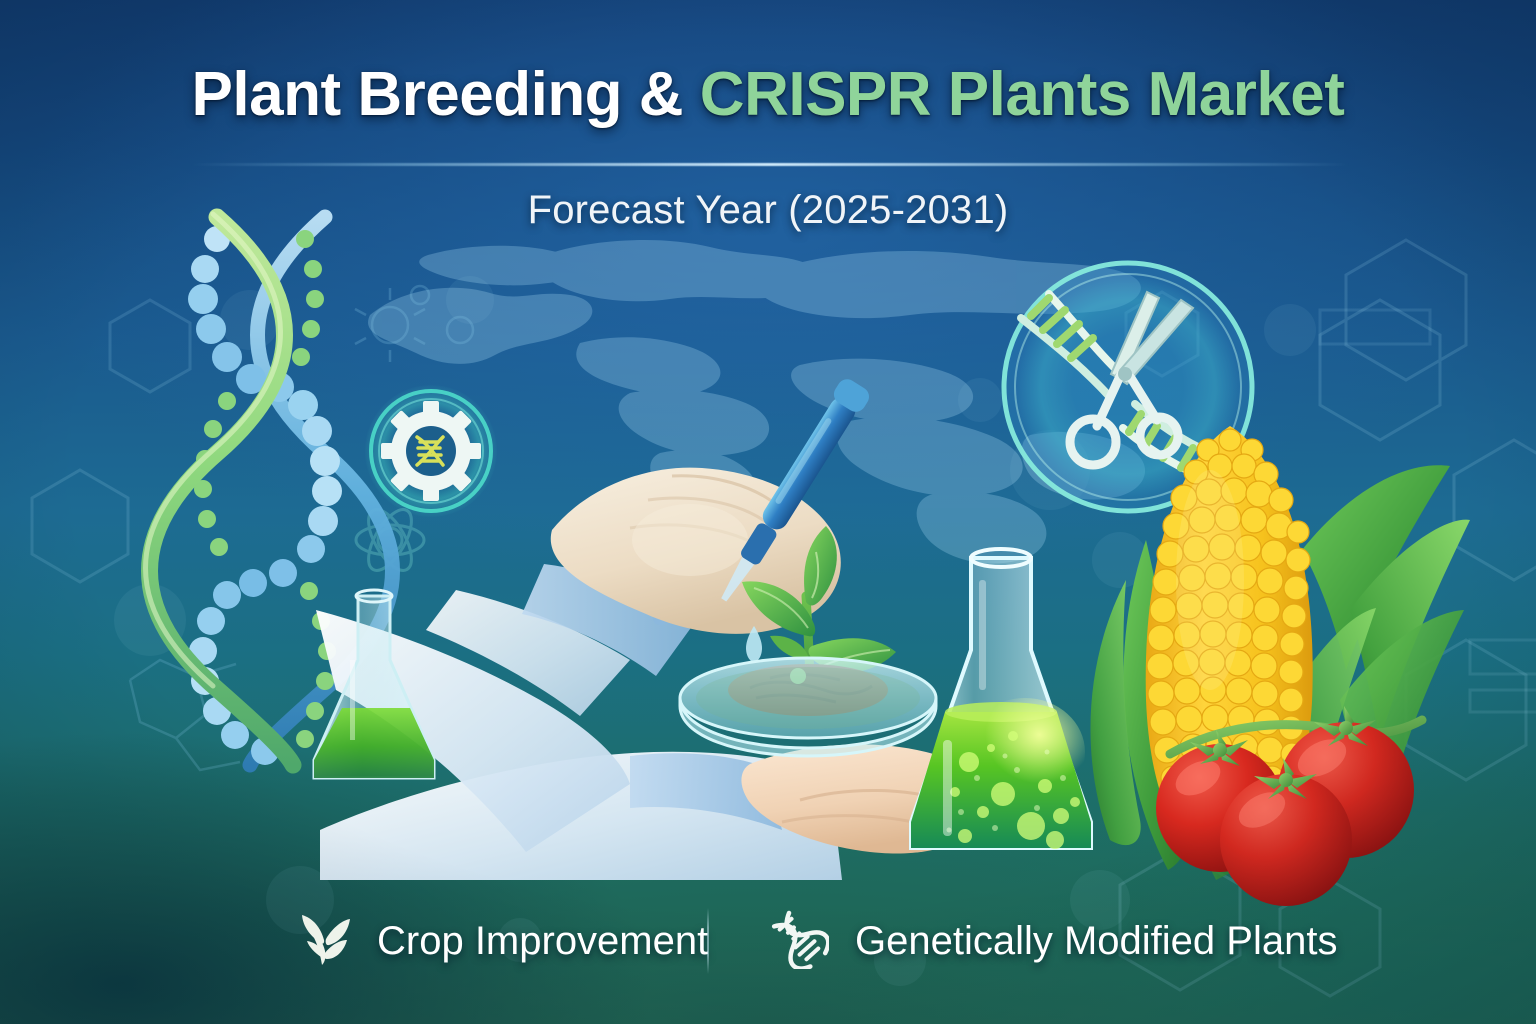  I want to click on feature-crop-improvement: Crop Improvement, so click(428, 941).